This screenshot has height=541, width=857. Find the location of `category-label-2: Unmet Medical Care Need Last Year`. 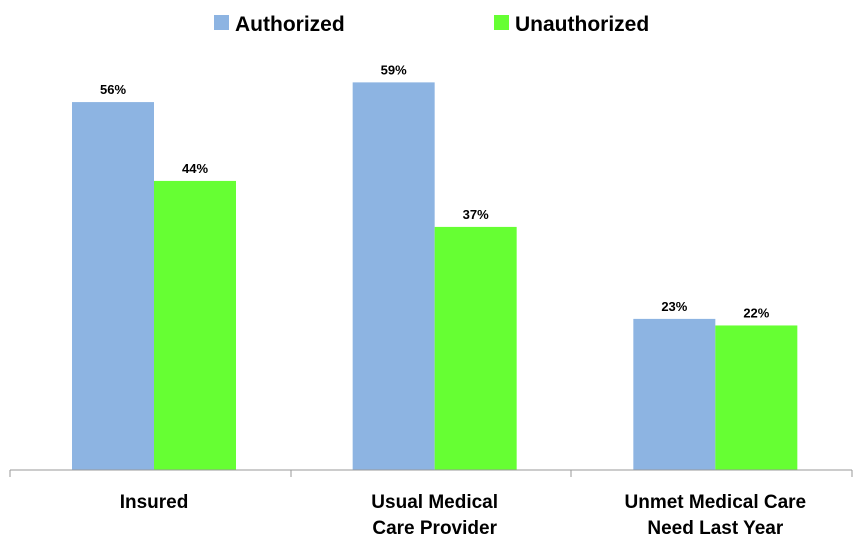

category-label-2: Unmet Medical Care Need Last Year is located at coordinates (716, 515).